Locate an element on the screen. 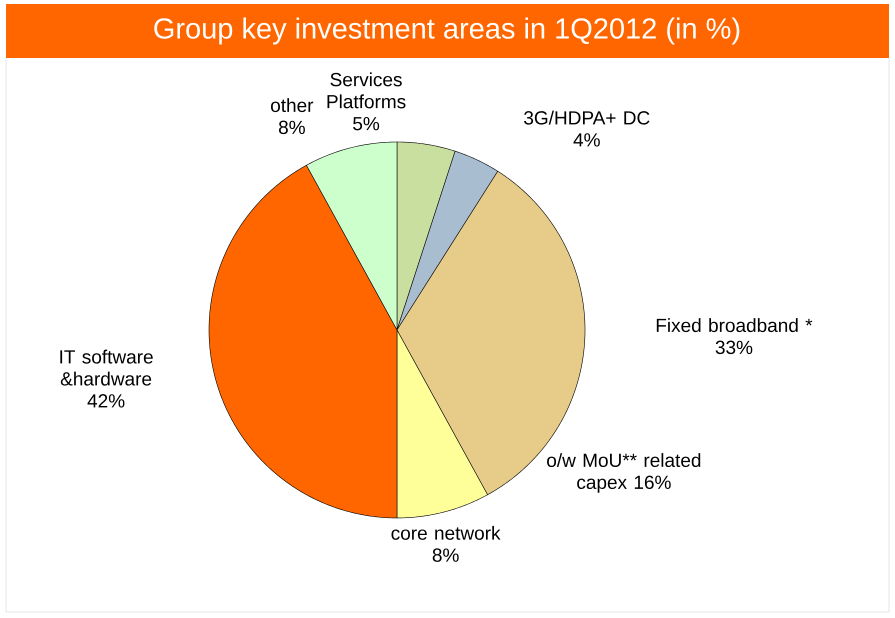  data-label: 4% is located at coordinates (586, 140).